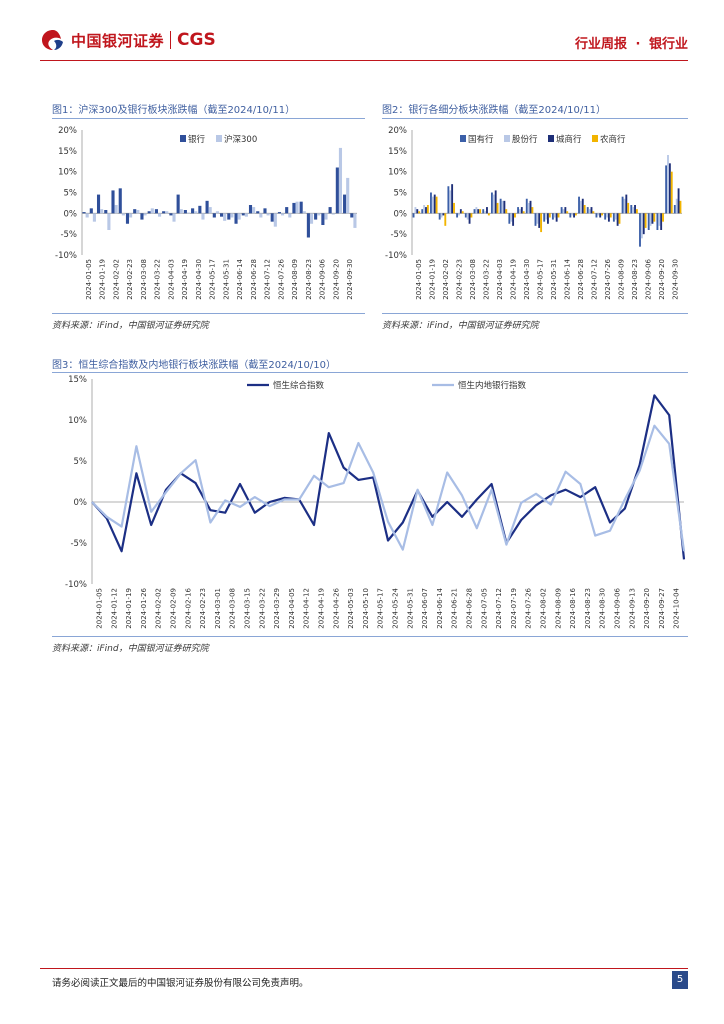 The height and width of the screenshot is (1024, 724). I want to click on chart1-xtick-label: 2024-09-30, so click(675, 279).